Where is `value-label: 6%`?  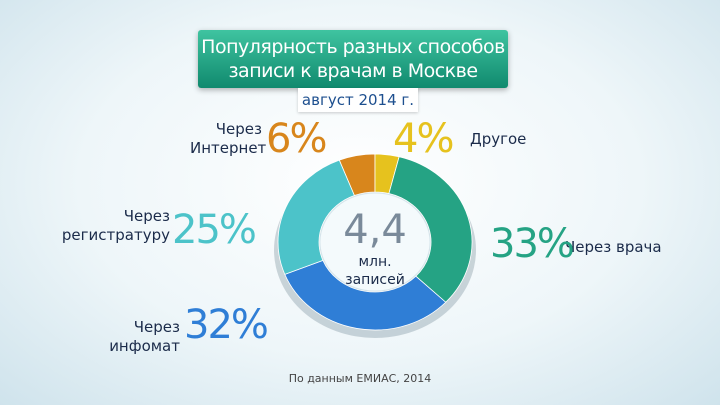
value-label: 6% is located at coordinates (296, 139).